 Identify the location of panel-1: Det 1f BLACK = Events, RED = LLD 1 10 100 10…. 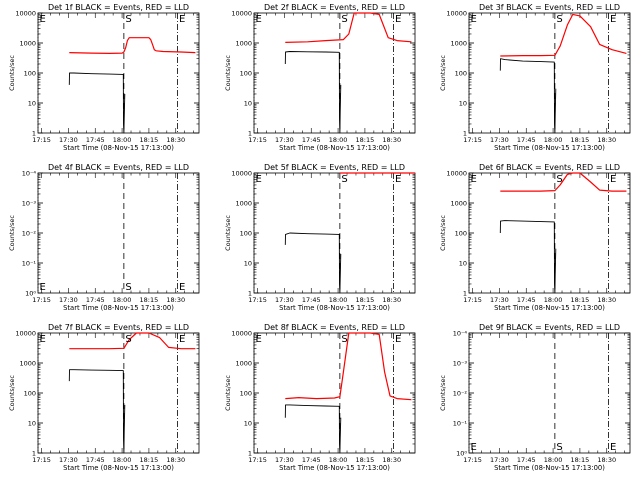
(104, 77).